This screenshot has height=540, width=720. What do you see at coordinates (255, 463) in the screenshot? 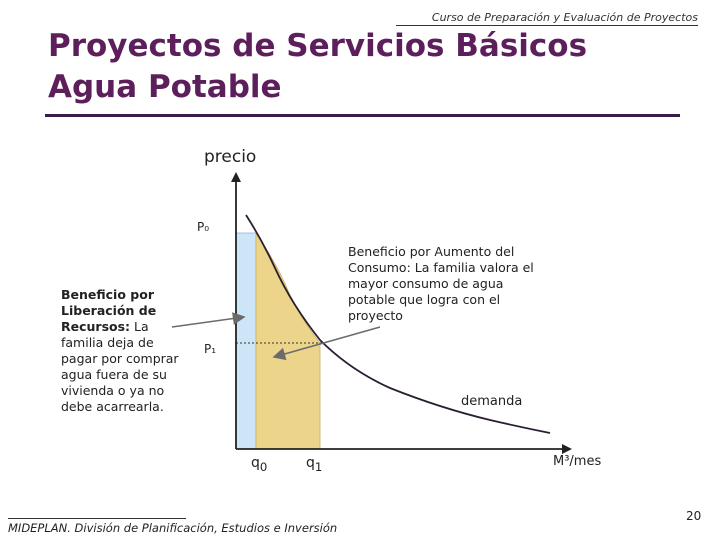
I see `q0-letter: q` at bounding box center [255, 463].